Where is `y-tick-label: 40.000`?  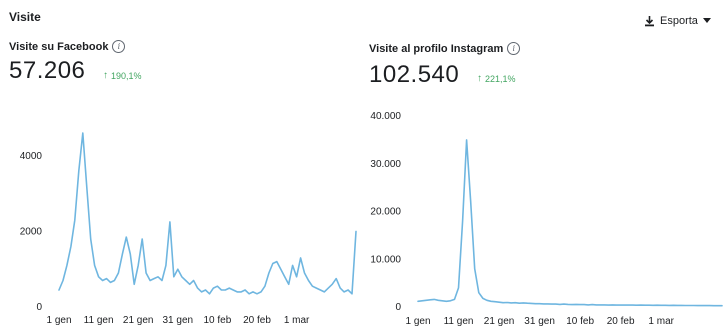
y-tick-label: 40.000 is located at coordinates (385, 116).